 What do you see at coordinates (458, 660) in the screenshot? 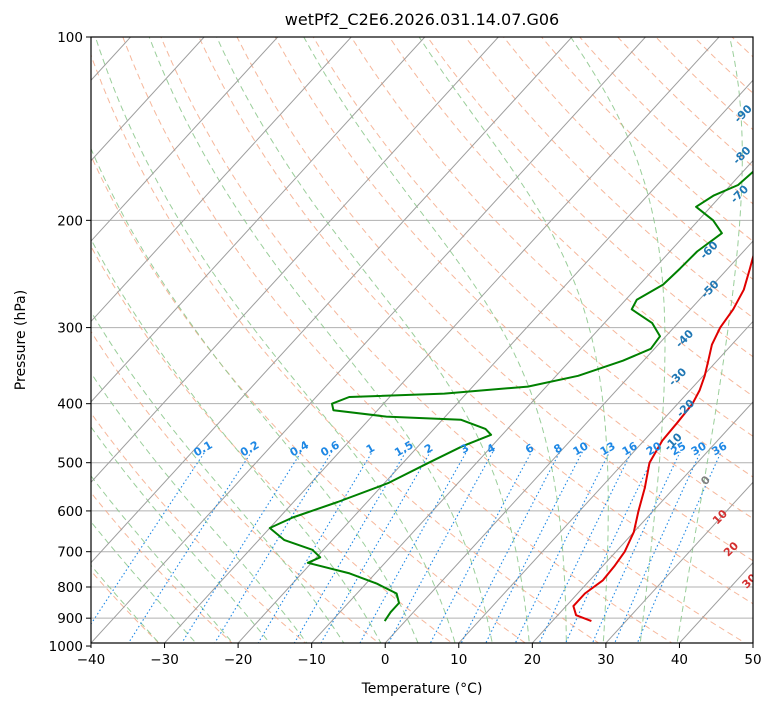
I see `x-tick-label: 10` at bounding box center [458, 660].